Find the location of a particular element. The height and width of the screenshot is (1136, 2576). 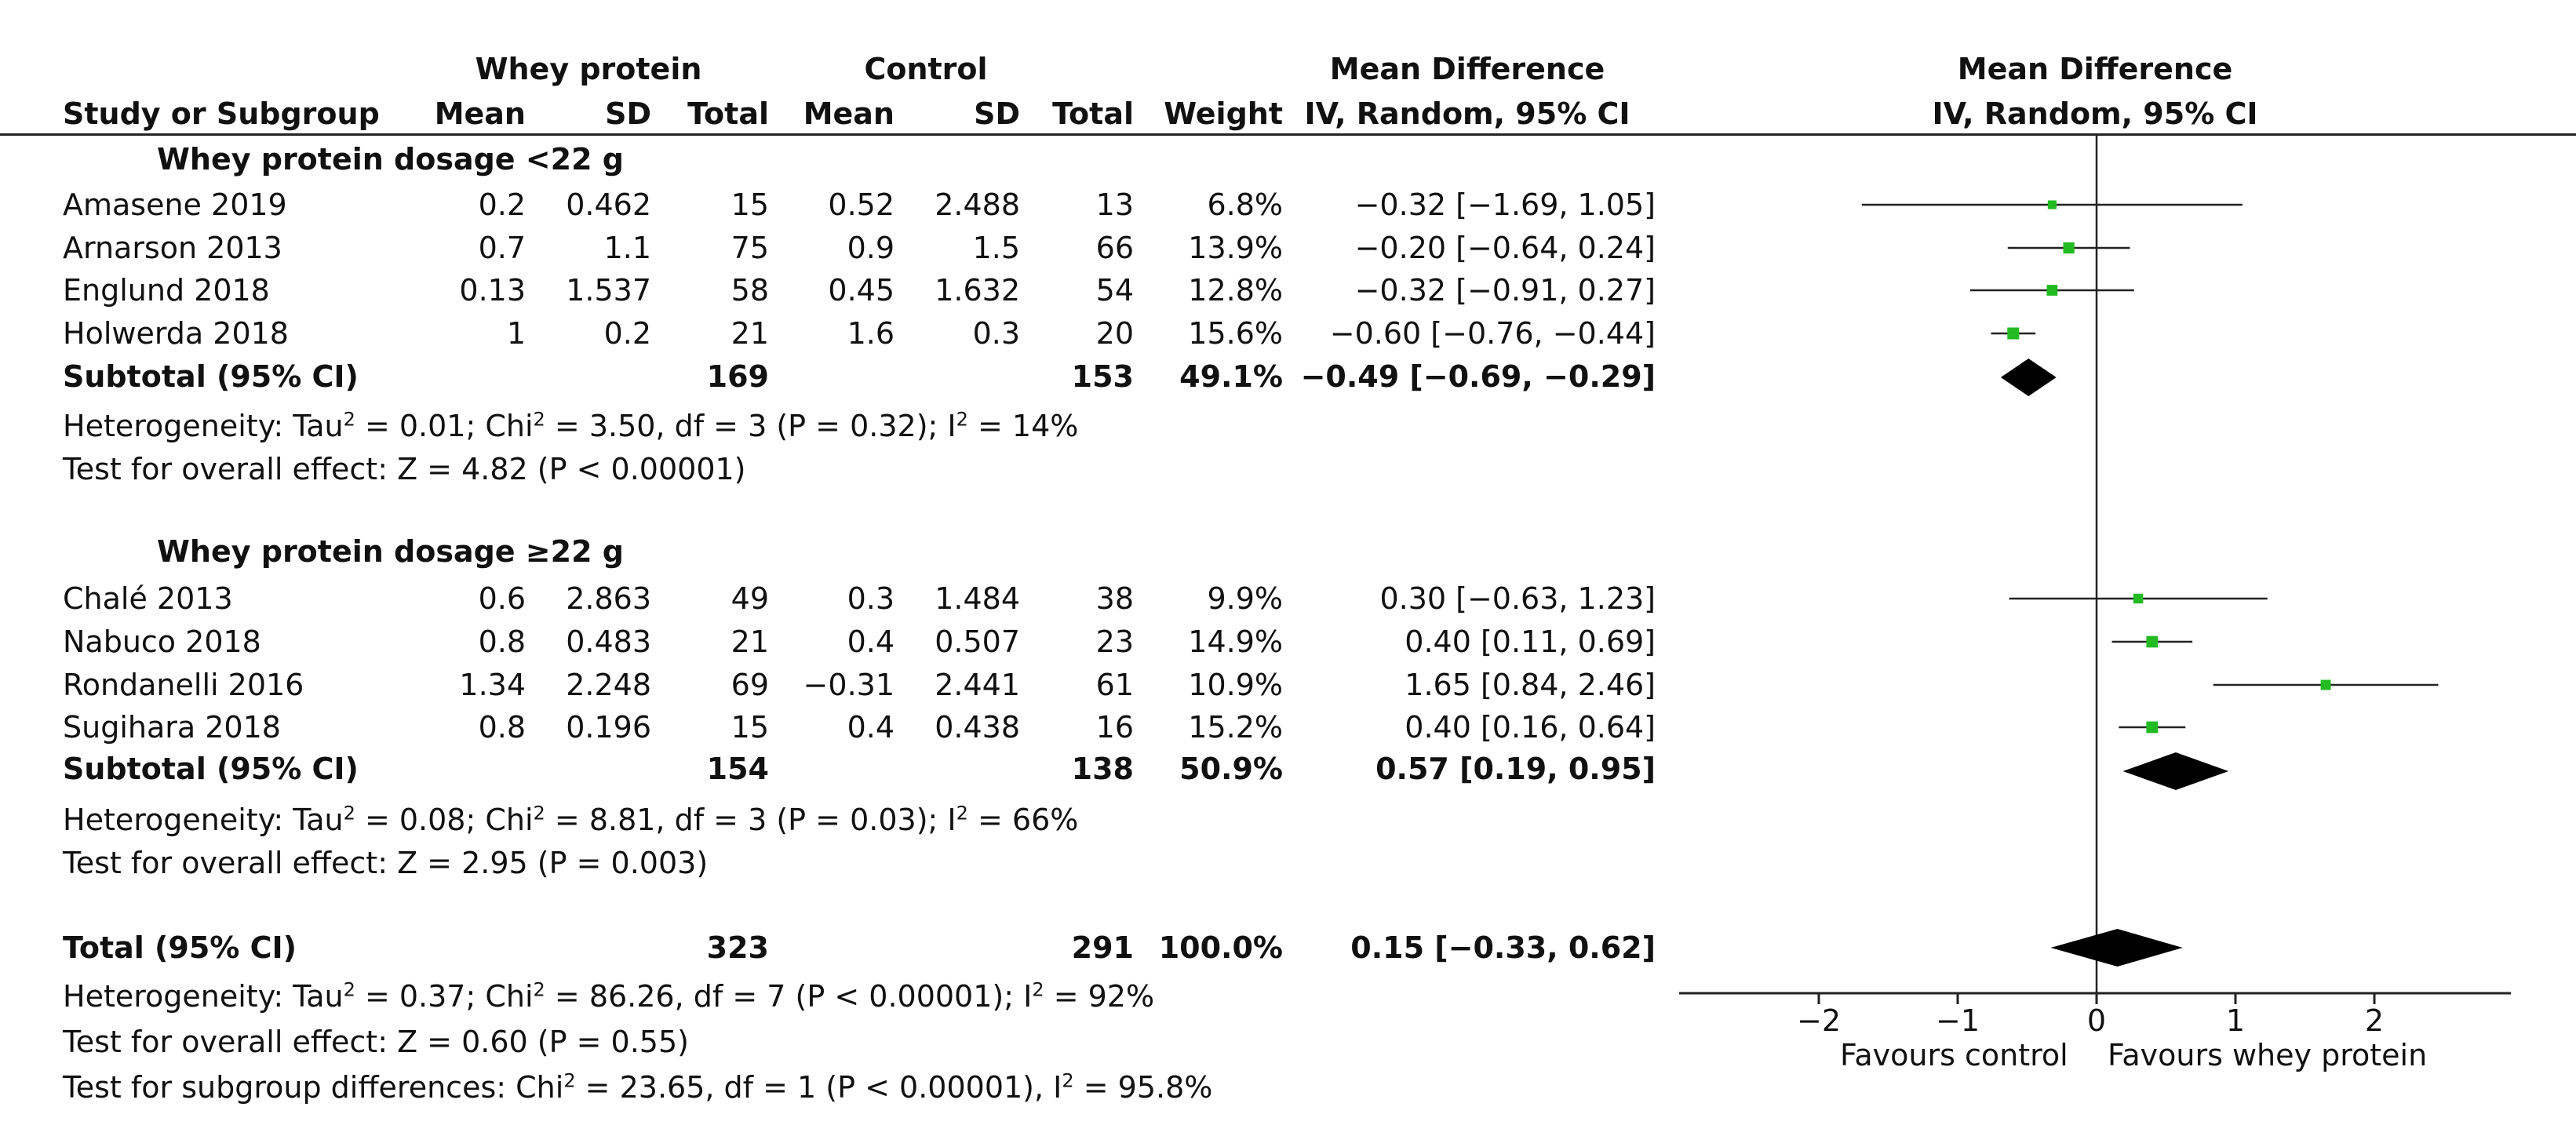

study-sd1-cell: 1.1 is located at coordinates (627, 248).